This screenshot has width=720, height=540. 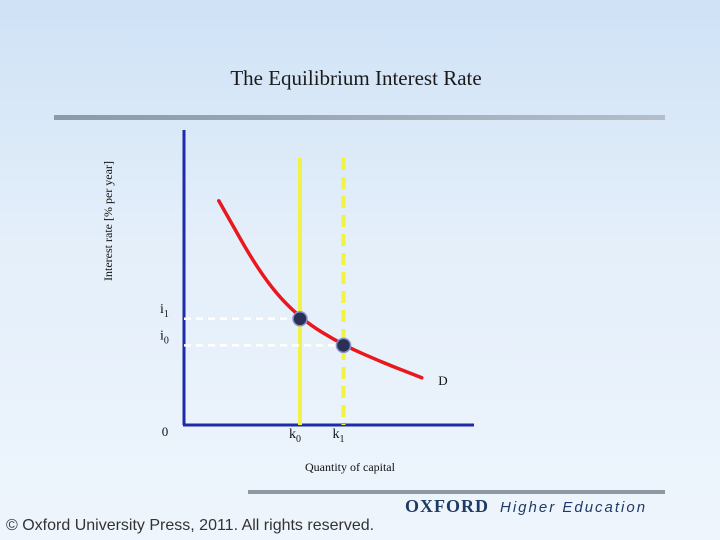 What do you see at coordinates (356, 78) in the screenshot?
I see `slide-title: The Equilibrium Interest Rate` at bounding box center [356, 78].